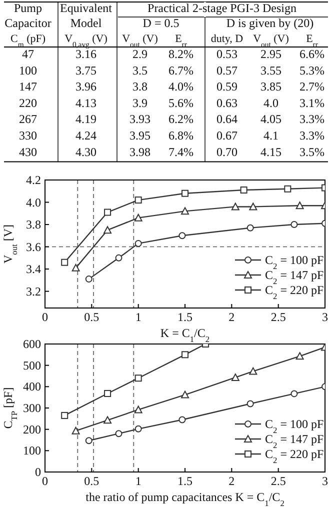 The width and height of the screenshot is (330, 507). I want to click on y-tick-label: 3.6, so click(33, 247).